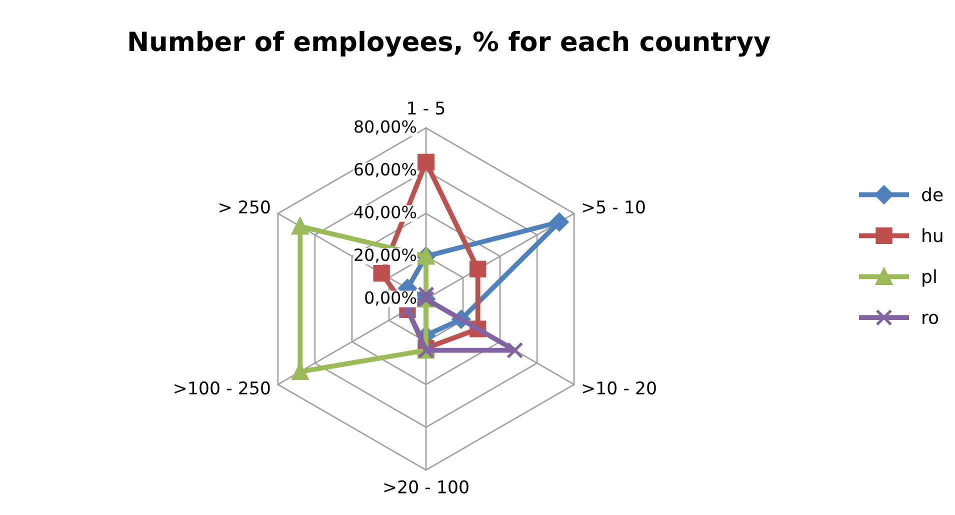  I want to click on legend-label: pl, so click(929, 278).